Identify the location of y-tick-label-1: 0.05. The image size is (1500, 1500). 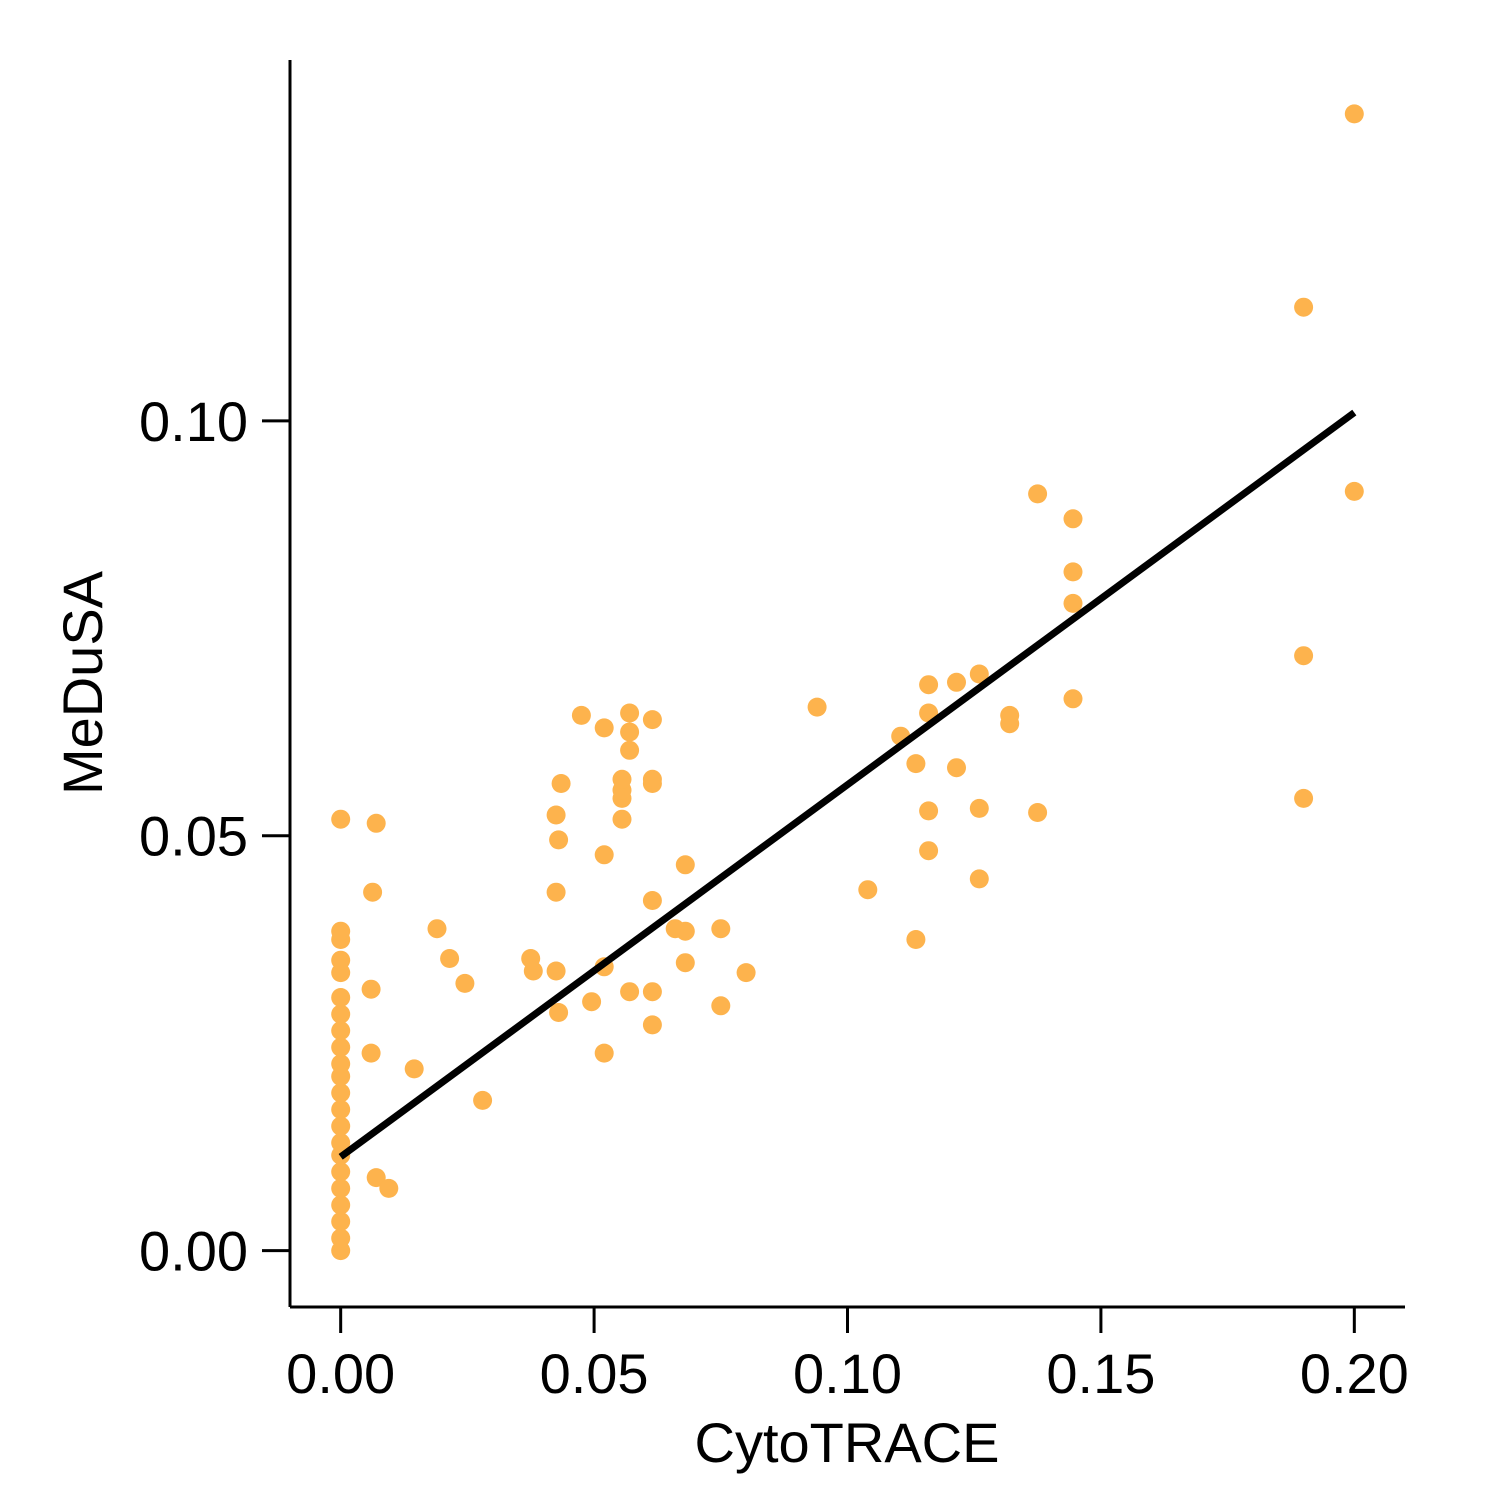
(193, 836).